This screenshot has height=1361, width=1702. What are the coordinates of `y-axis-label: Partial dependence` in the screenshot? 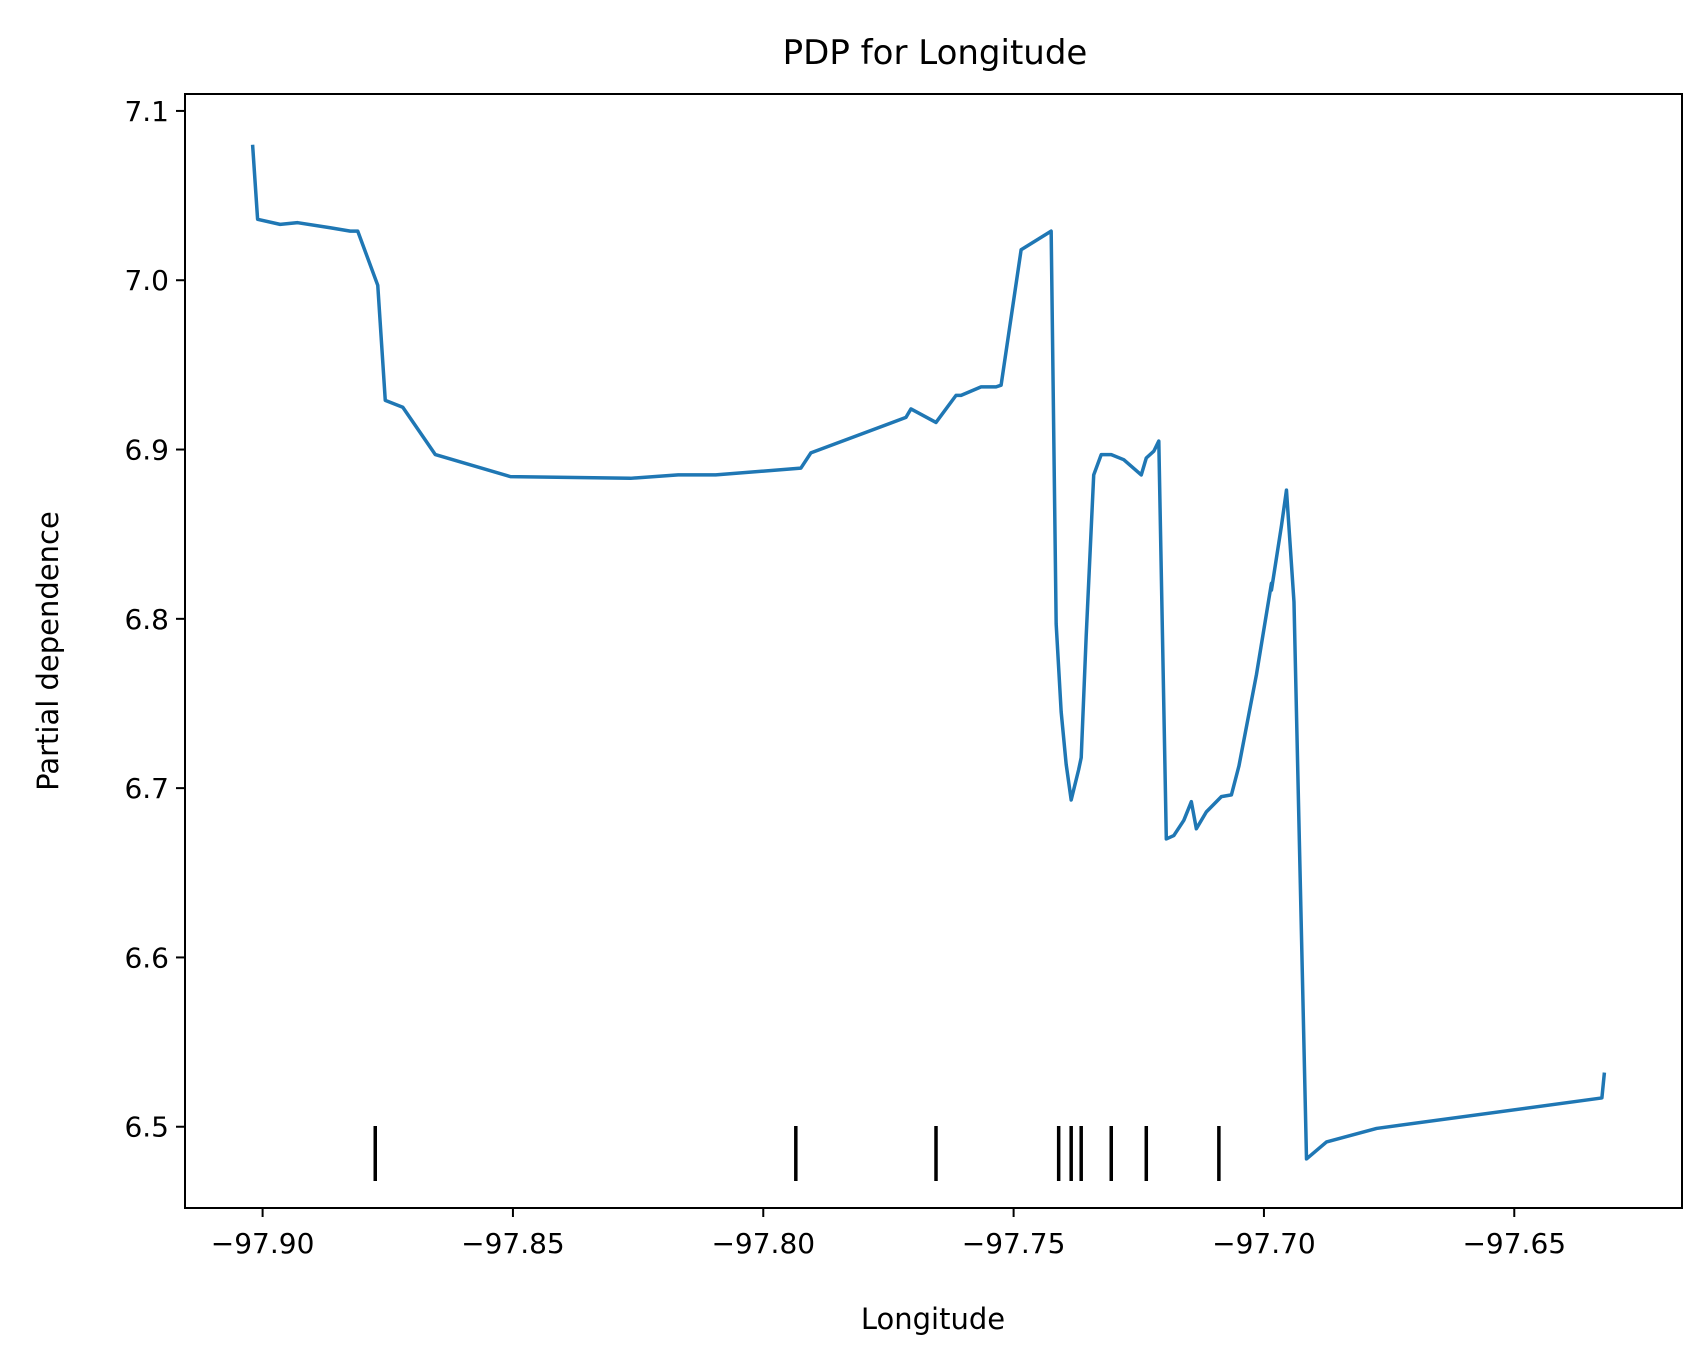 It's located at (48, 651).